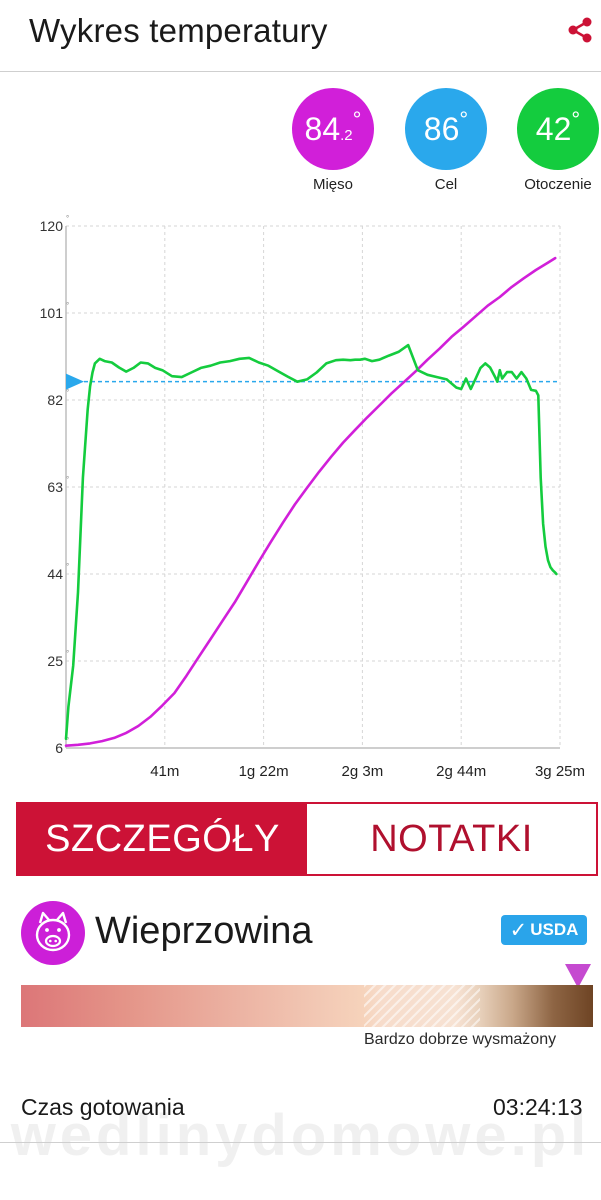  What do you see at coordinates (204, 931) in the screenshot?
I see `meat-name: Wieprzowina` at bounding box center [204, 931].